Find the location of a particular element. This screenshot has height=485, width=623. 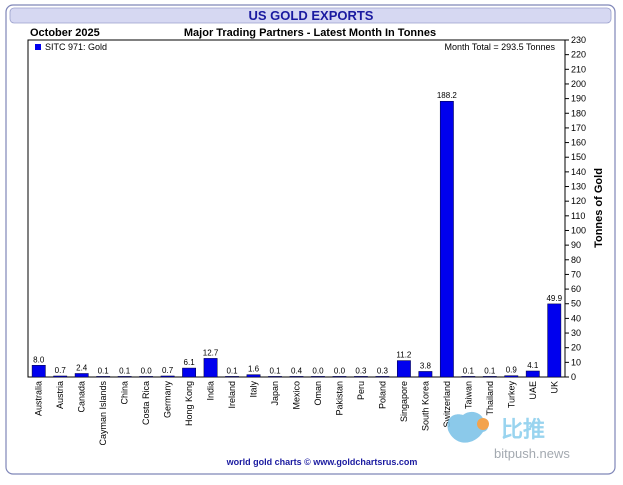

y-tick-label: 90 is located at coordinates (576, 245).